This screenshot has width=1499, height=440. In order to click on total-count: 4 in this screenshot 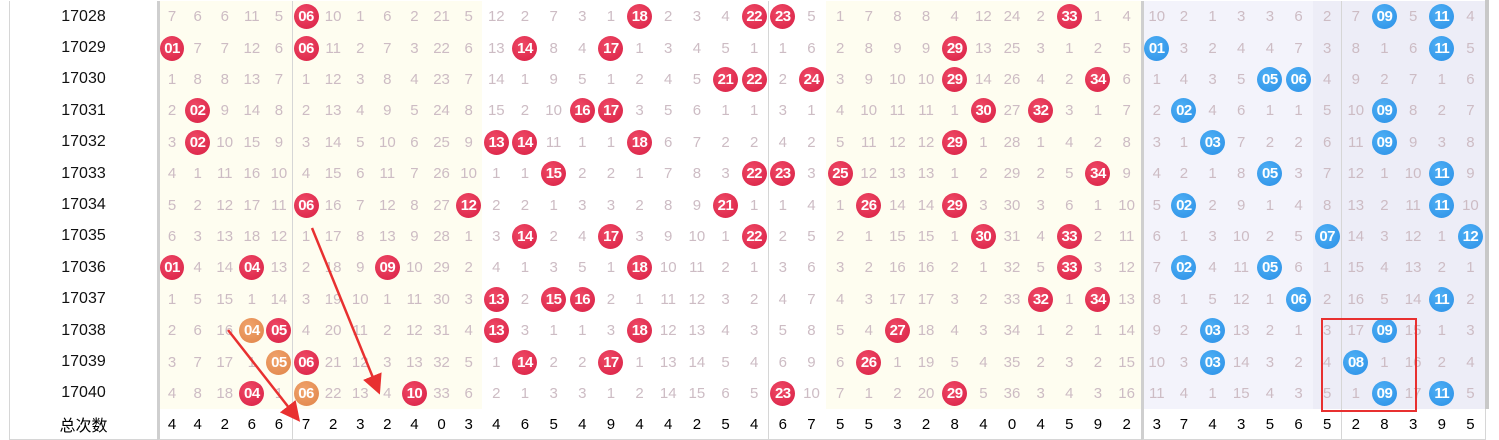, I will do `click(640, 424)`.